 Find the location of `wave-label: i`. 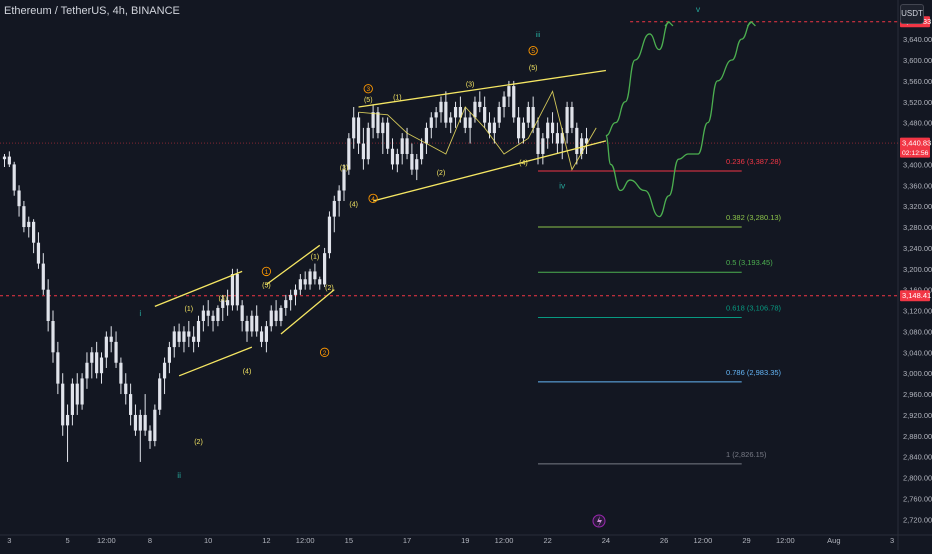

wave-label: i is located at coordinates (140, 313).